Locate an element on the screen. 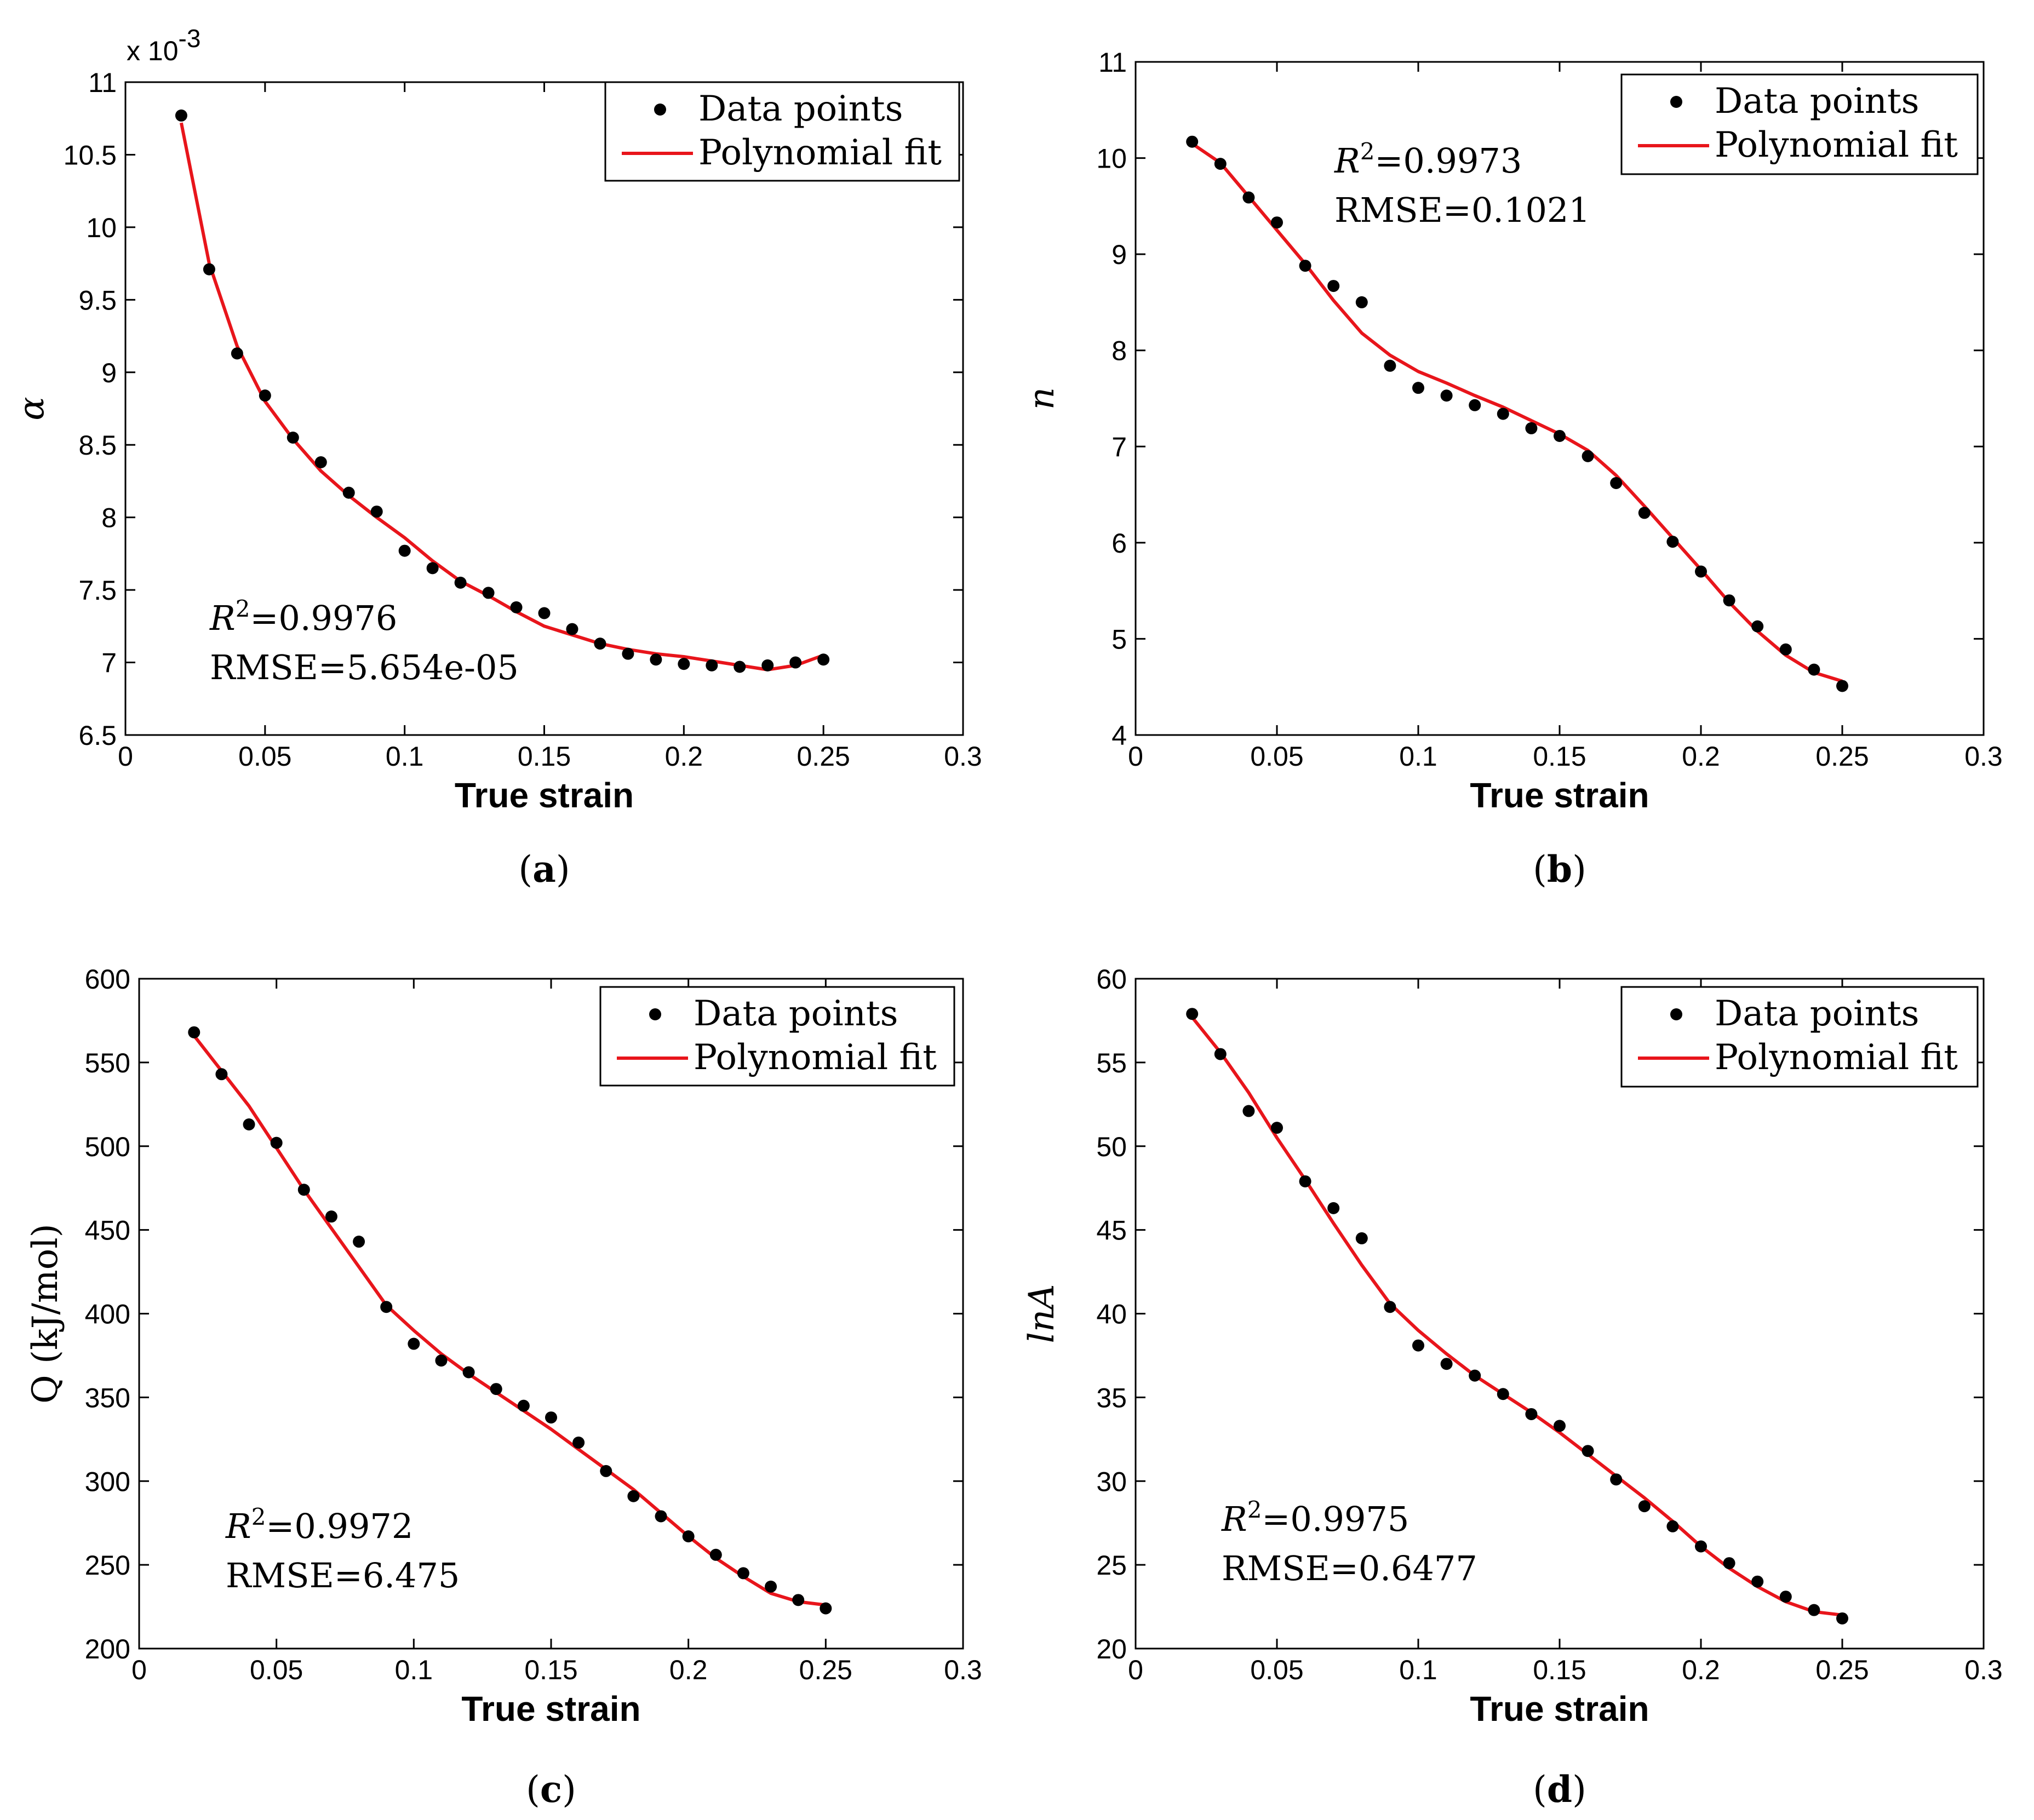  panel-caption: (a) is located at coordinates (544, 869).